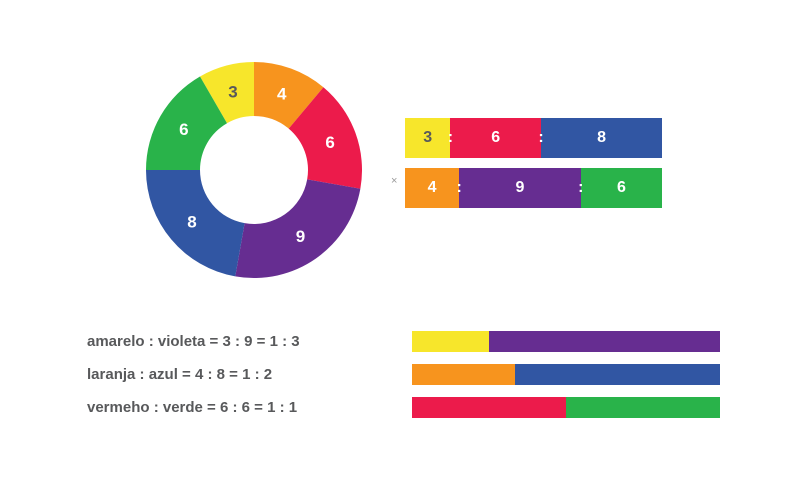 The width and height of the screenshot is (801, 491). I want to click on ratio-strip-bottom: 4:9:6, so click(533, 188).